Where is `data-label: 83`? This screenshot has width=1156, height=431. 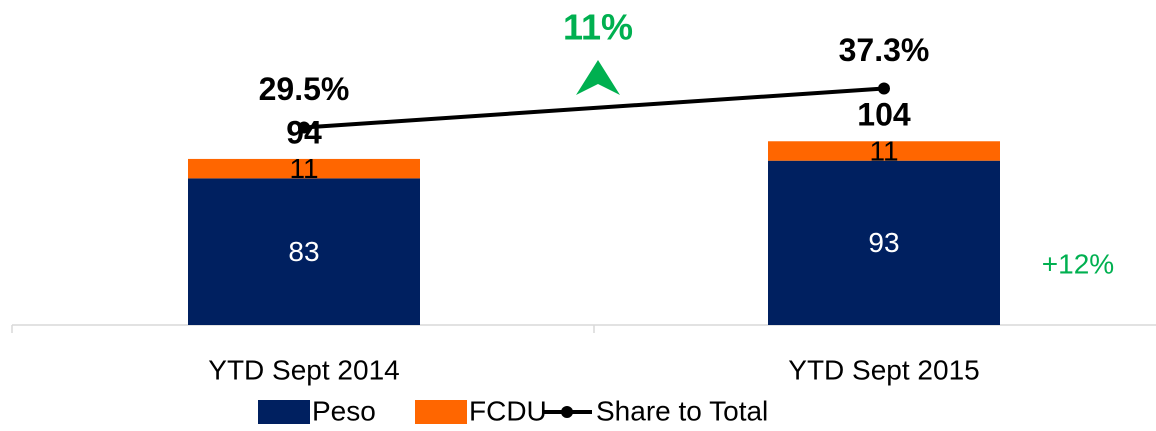
data-label: 83 is located at coordinates (303, 251).